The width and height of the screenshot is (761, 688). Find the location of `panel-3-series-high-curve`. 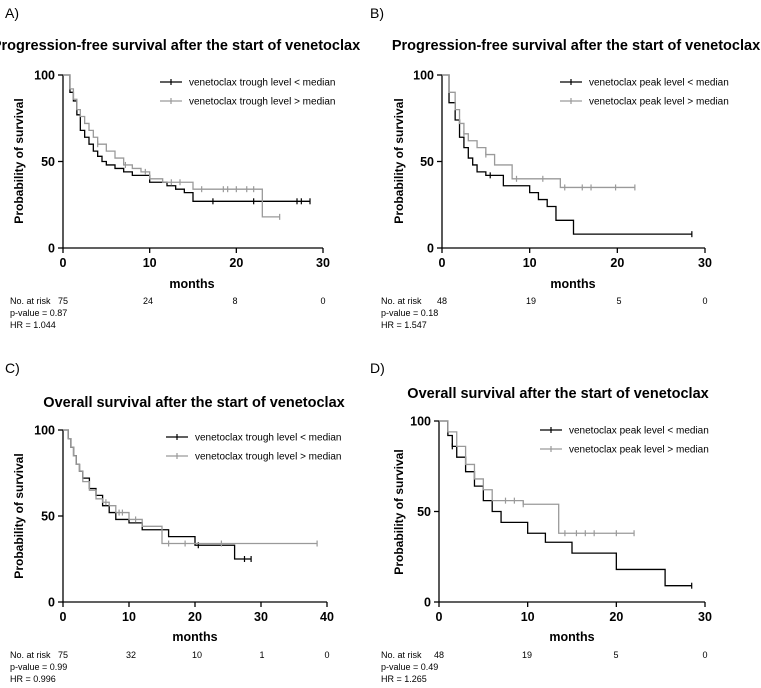

panel-3-series-high-curve is located at coordinates (190, 487).